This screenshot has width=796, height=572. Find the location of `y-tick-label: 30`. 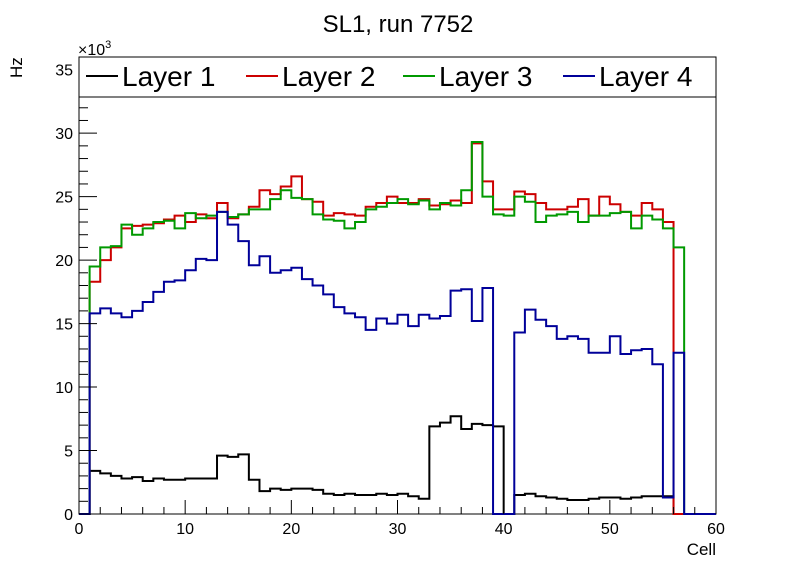

y-tick-label: 30 is located at coordinates (64, 134).